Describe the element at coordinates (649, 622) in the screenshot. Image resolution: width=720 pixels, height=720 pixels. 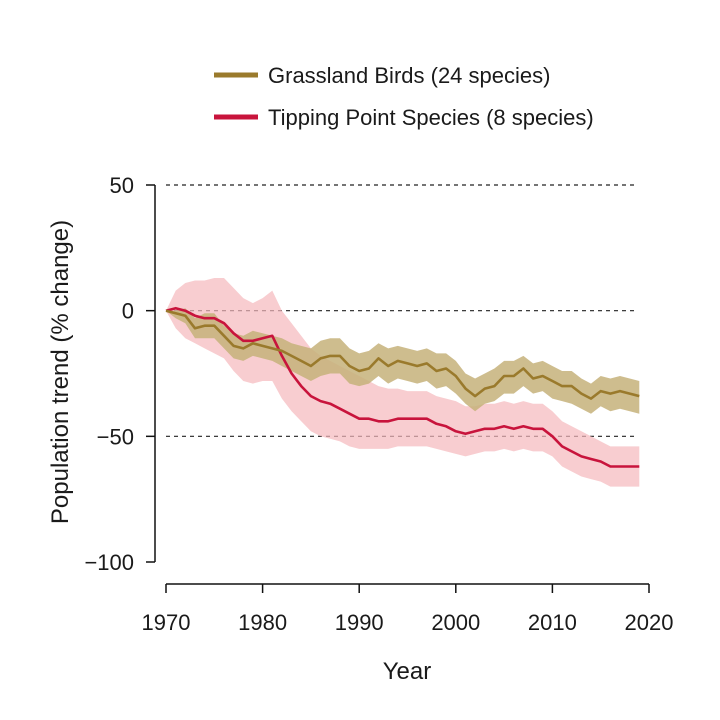
I see `x-tick-label: 2020` at that location.